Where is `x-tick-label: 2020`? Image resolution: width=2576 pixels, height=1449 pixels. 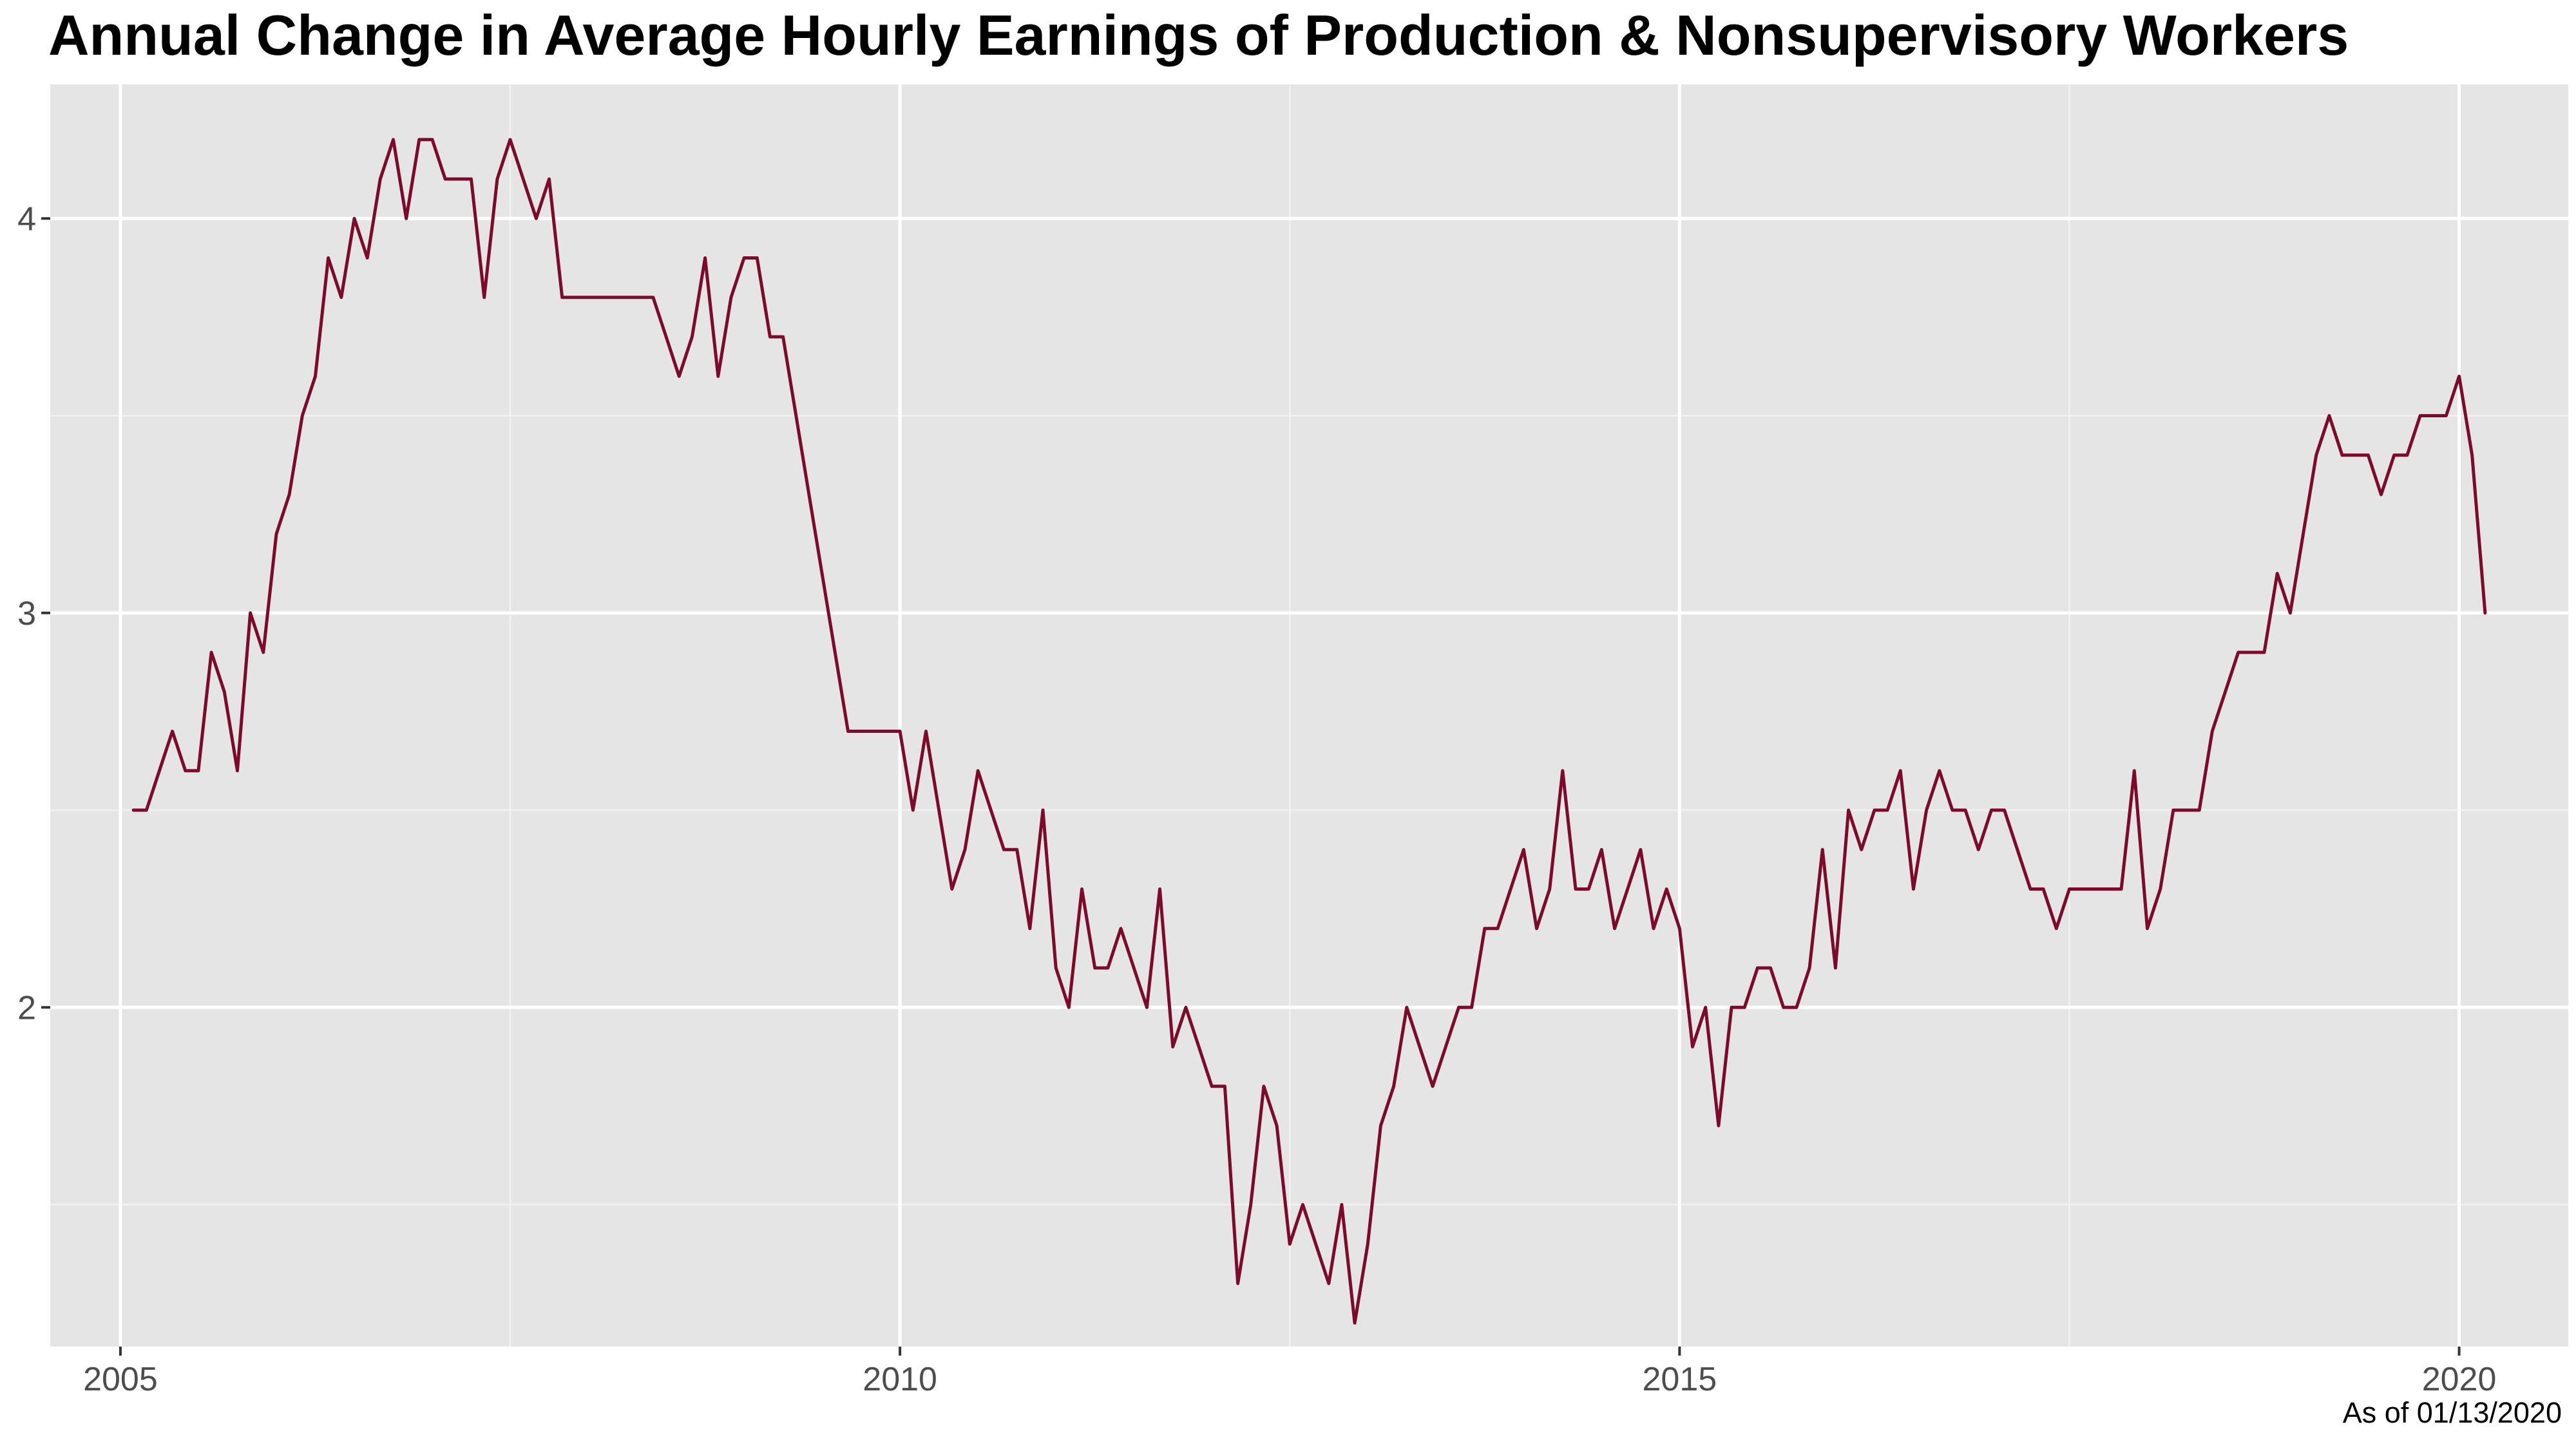 x-tick-label: 2020 is located at coordinates (2459, 1380).